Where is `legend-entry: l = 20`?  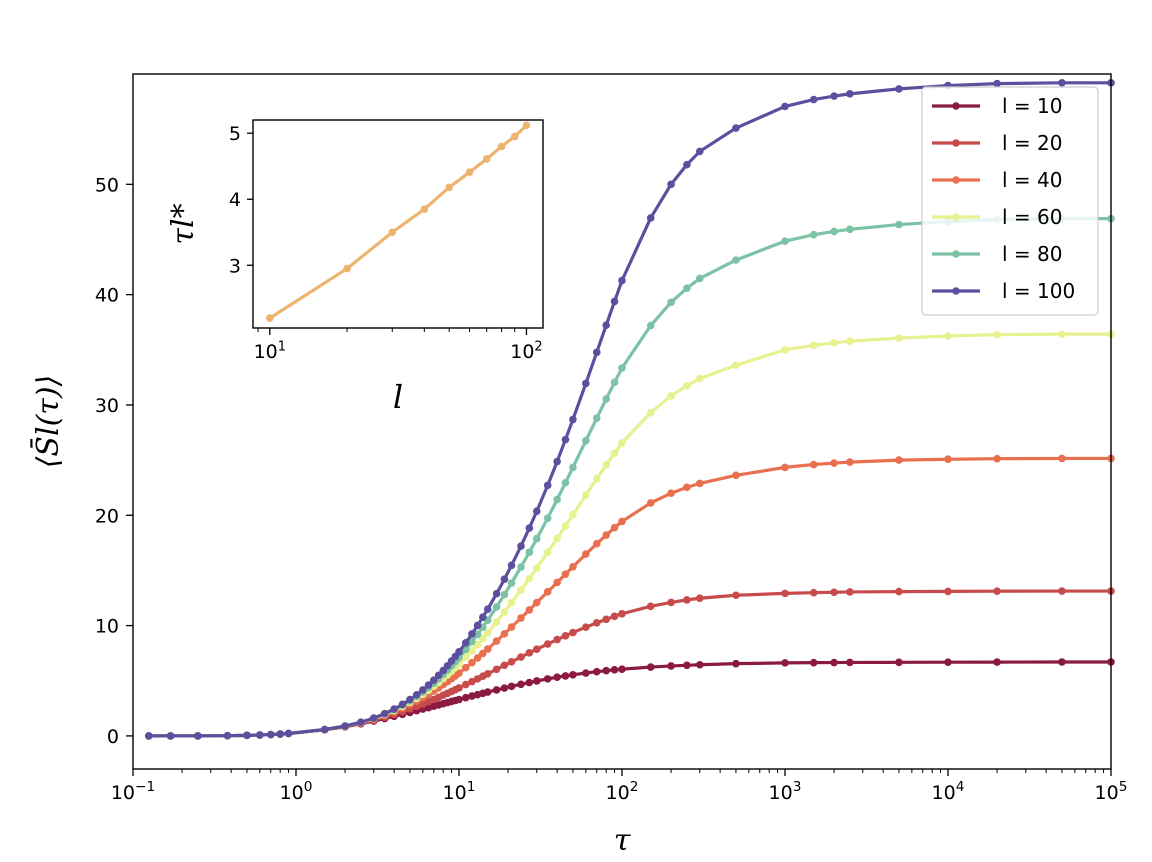
legend-entry: l = 20 is located at coordinates (997, 143).